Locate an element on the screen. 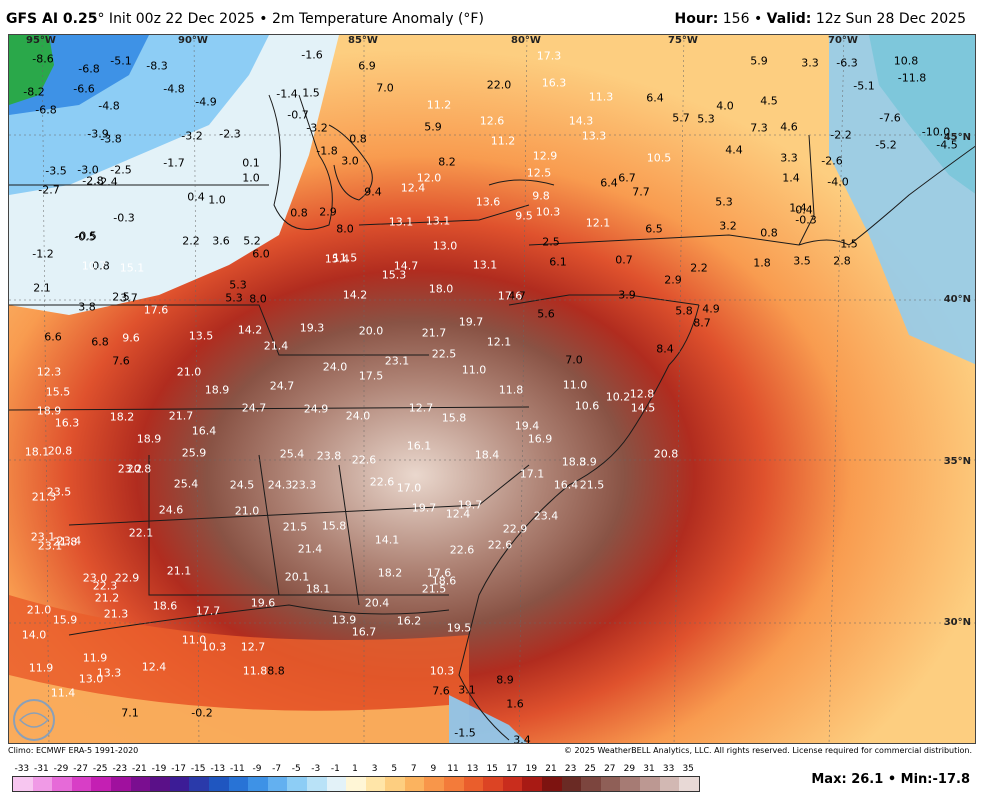  anomaly-value: -4.8 is located at coordinates (174, 89).